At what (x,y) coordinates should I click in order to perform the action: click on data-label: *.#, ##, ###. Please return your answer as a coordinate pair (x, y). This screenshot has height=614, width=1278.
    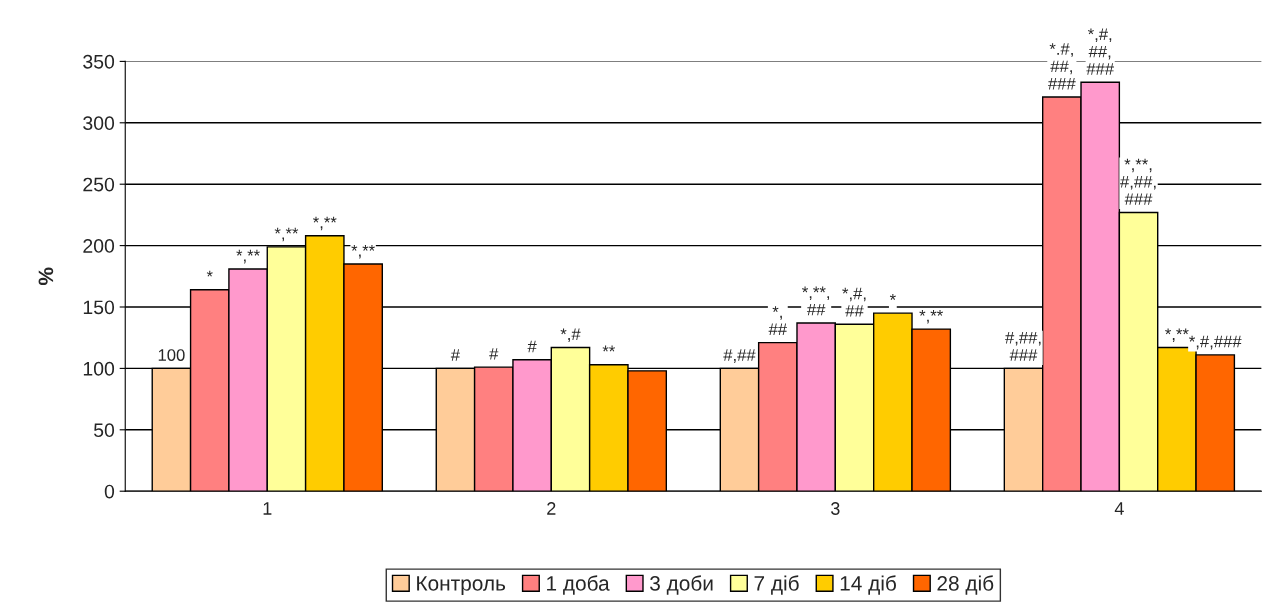
    Looking at the image, I should click on (1062, 66).